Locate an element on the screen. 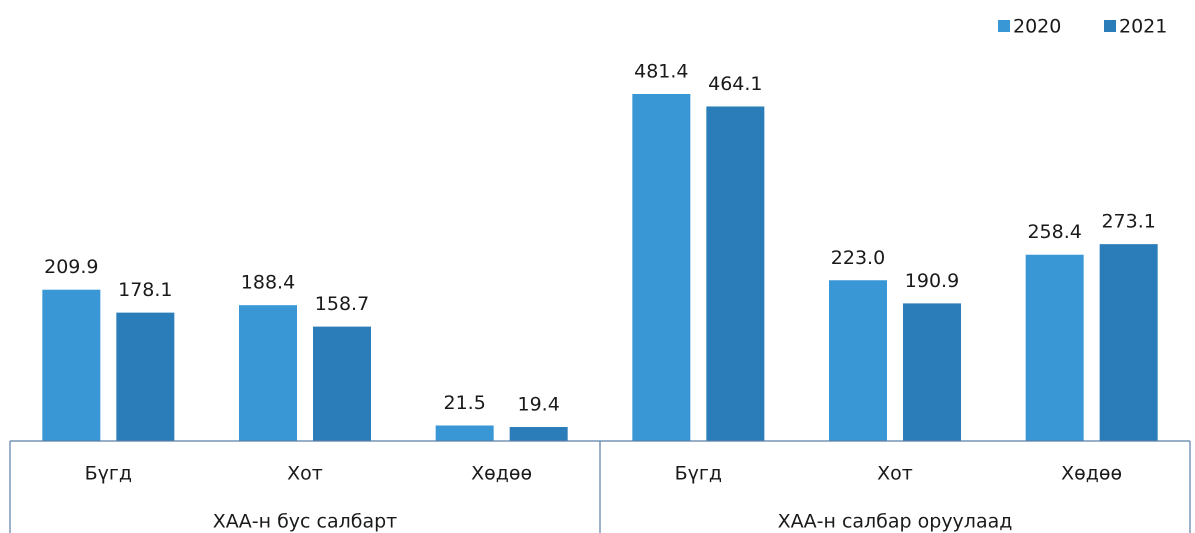 The image size is (1195, 533). data-label: 190.9 is located at coordinates (932, 281).